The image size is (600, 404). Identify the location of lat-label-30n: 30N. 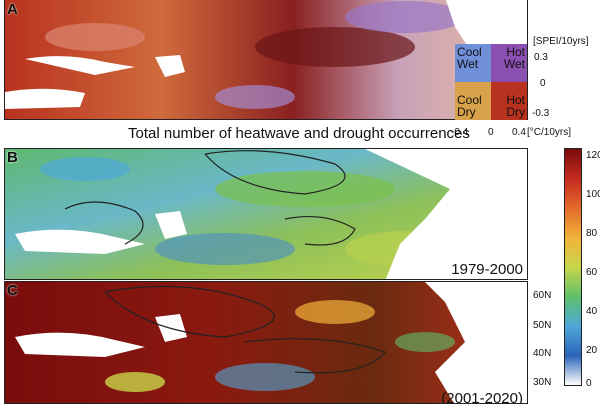
(542, 382).